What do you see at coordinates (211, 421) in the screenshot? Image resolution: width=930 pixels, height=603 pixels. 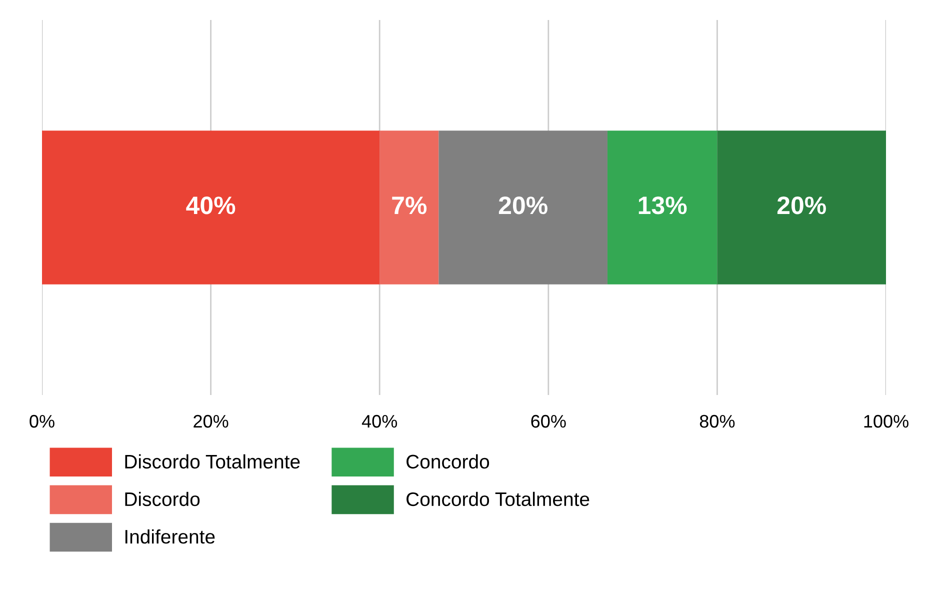 I see `x-tick-label: 20%` at bounding box center [211, 421].